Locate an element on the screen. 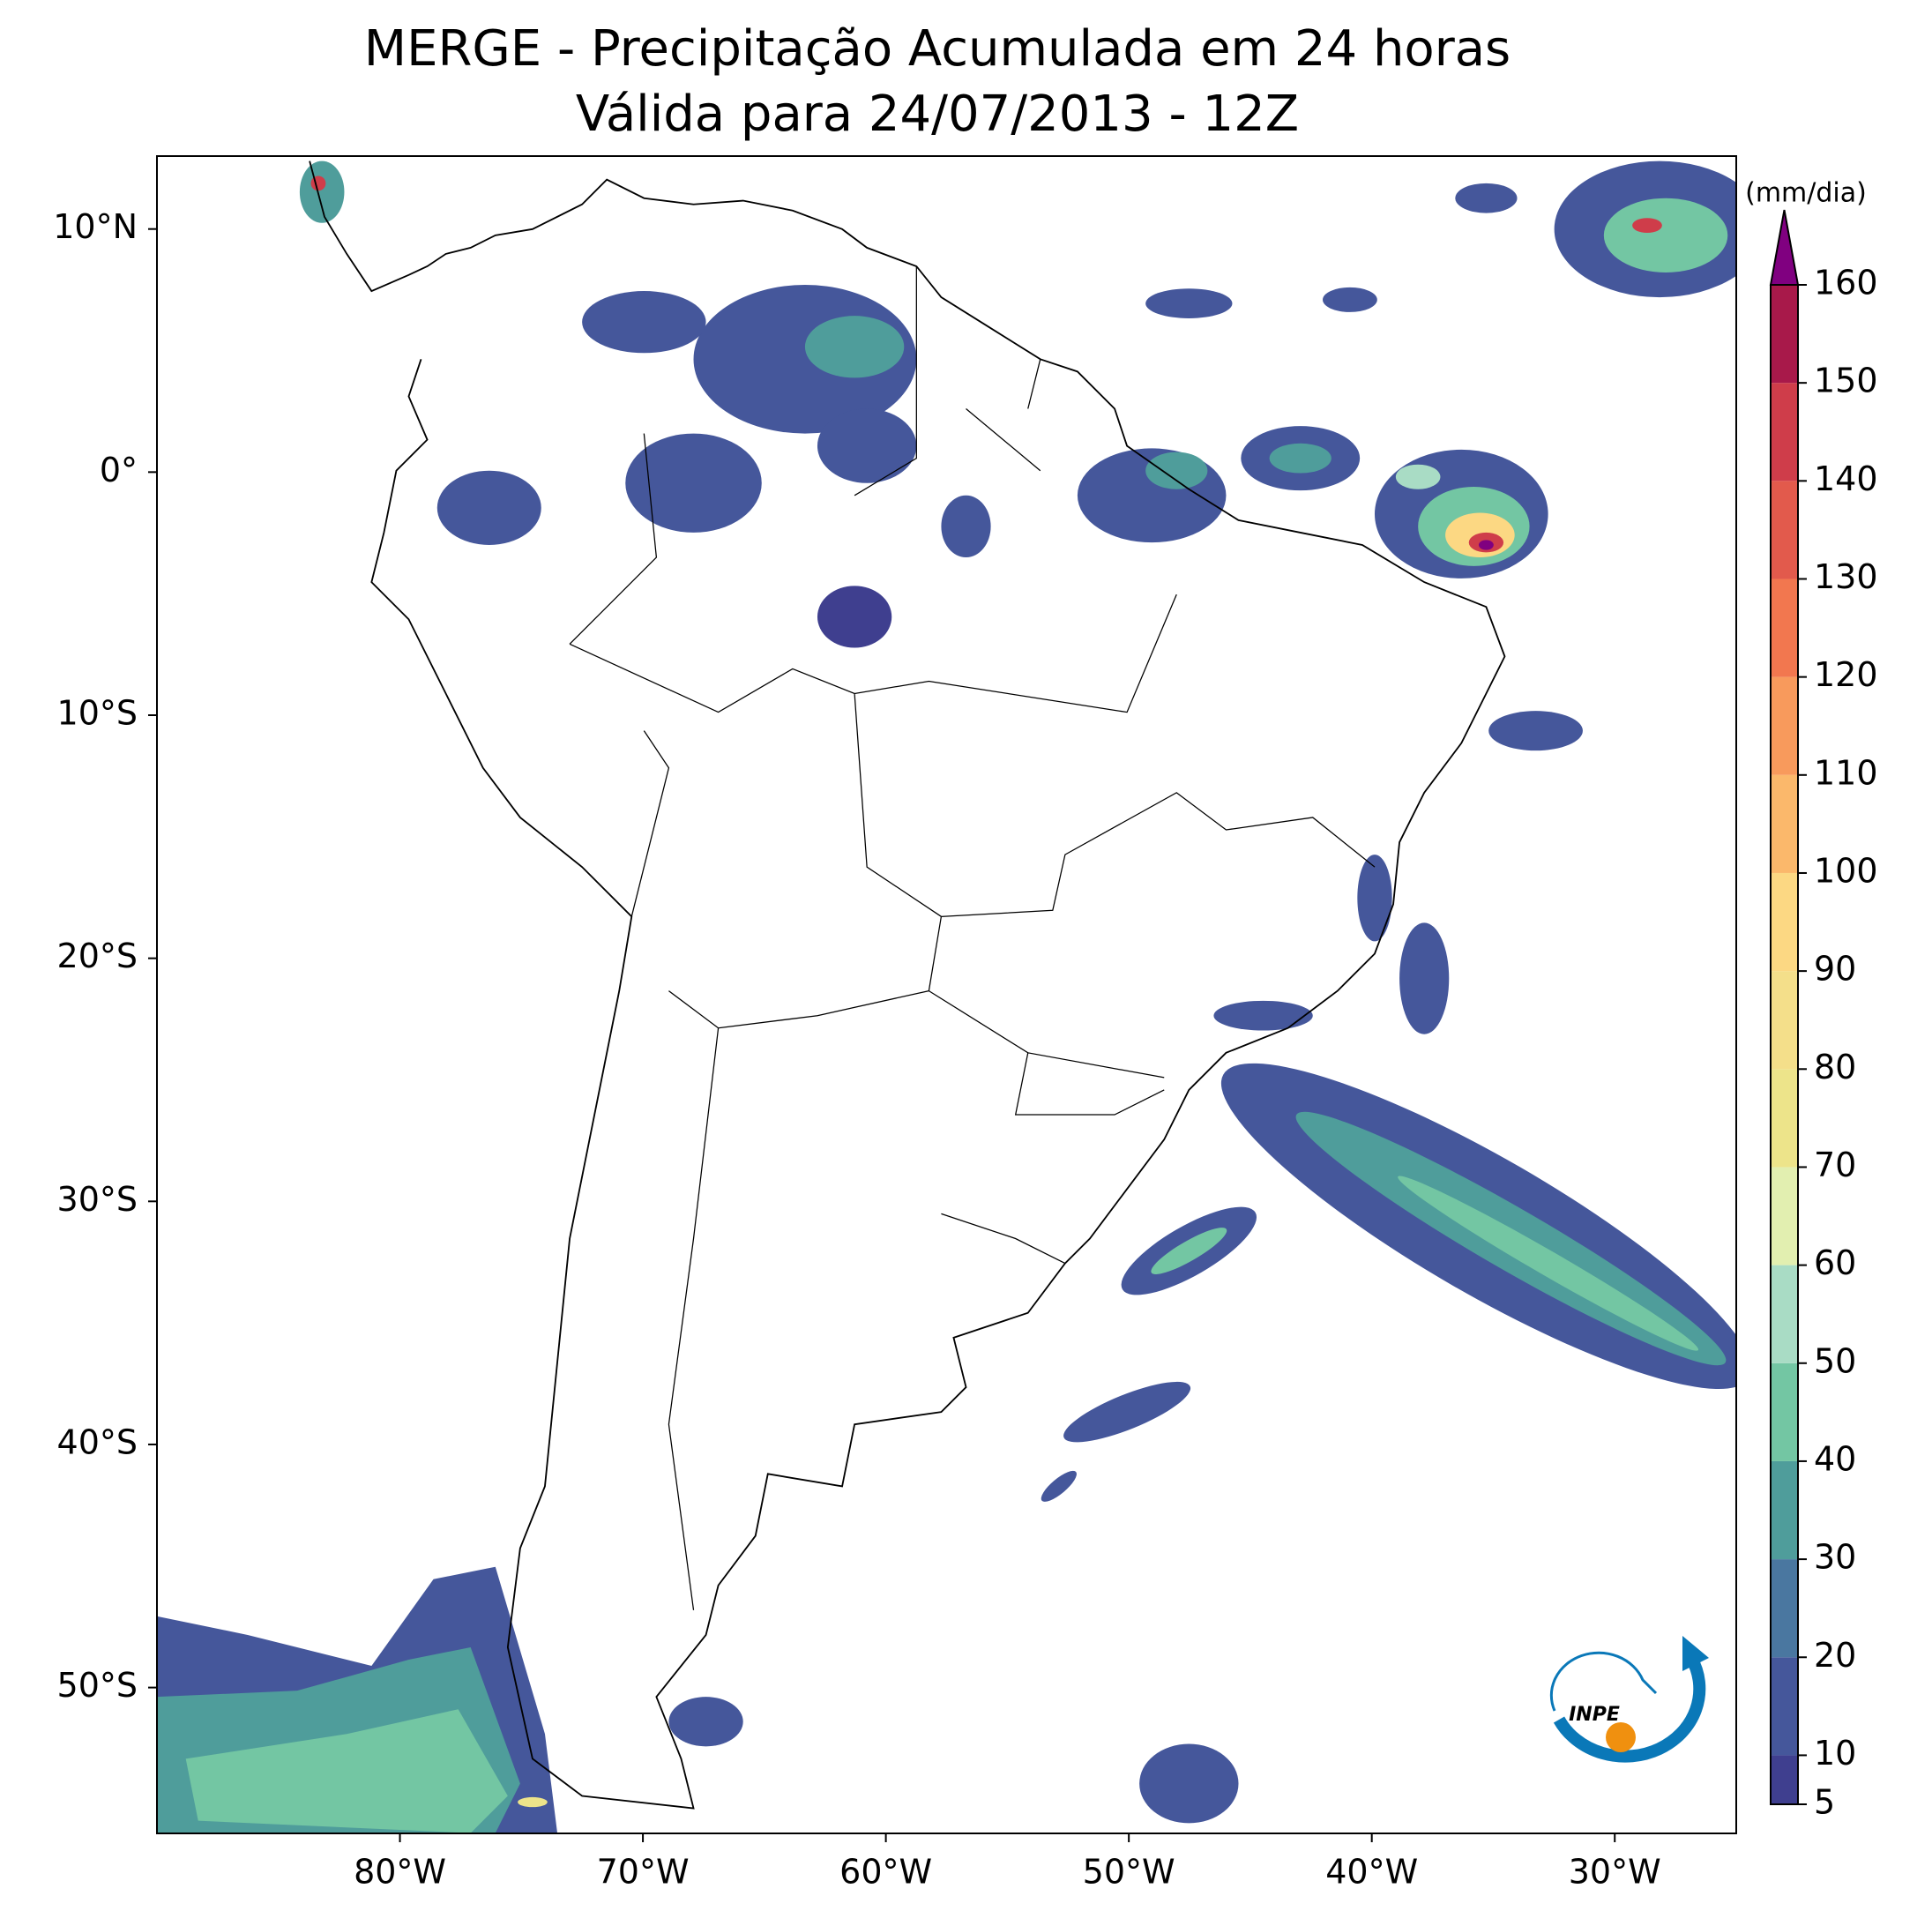 The width and height of the screenshot is (1932, 1911). colorbar-tick-label: 5 is located at coordinates (1824, 1802).